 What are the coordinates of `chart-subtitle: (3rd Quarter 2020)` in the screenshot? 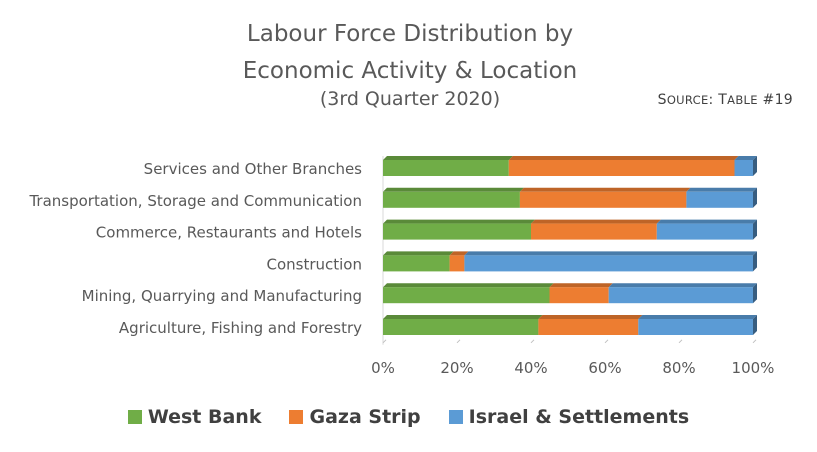 It's located at (410, 99).